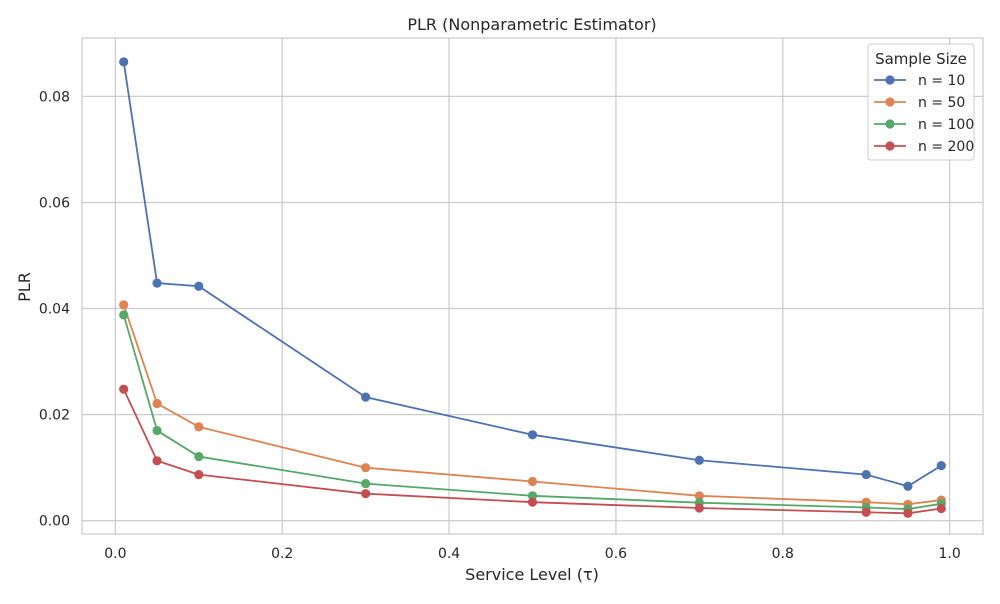  I want to click on legend-label: n = 100, so click(946, 125).